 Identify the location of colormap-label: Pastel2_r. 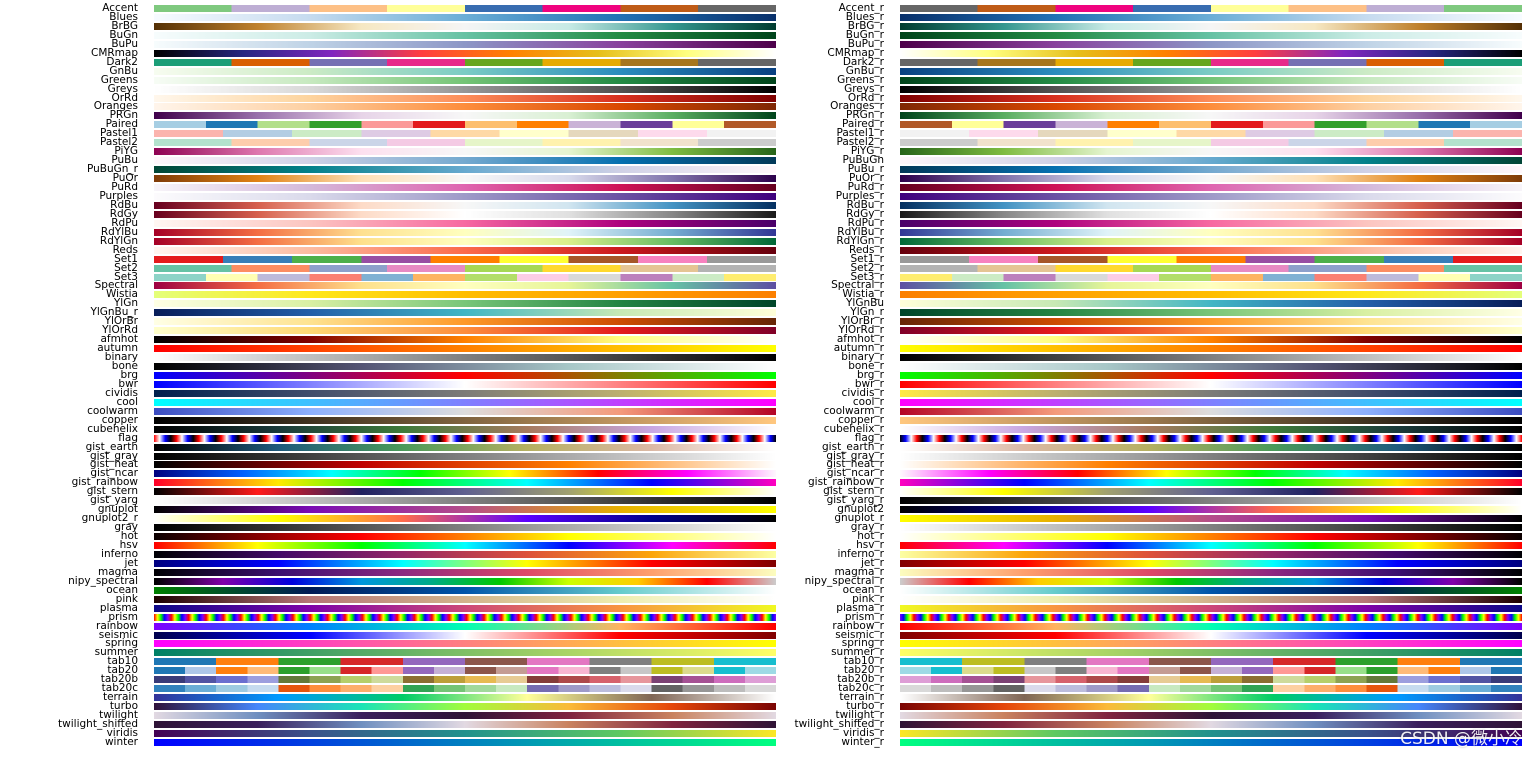
(860, 142).